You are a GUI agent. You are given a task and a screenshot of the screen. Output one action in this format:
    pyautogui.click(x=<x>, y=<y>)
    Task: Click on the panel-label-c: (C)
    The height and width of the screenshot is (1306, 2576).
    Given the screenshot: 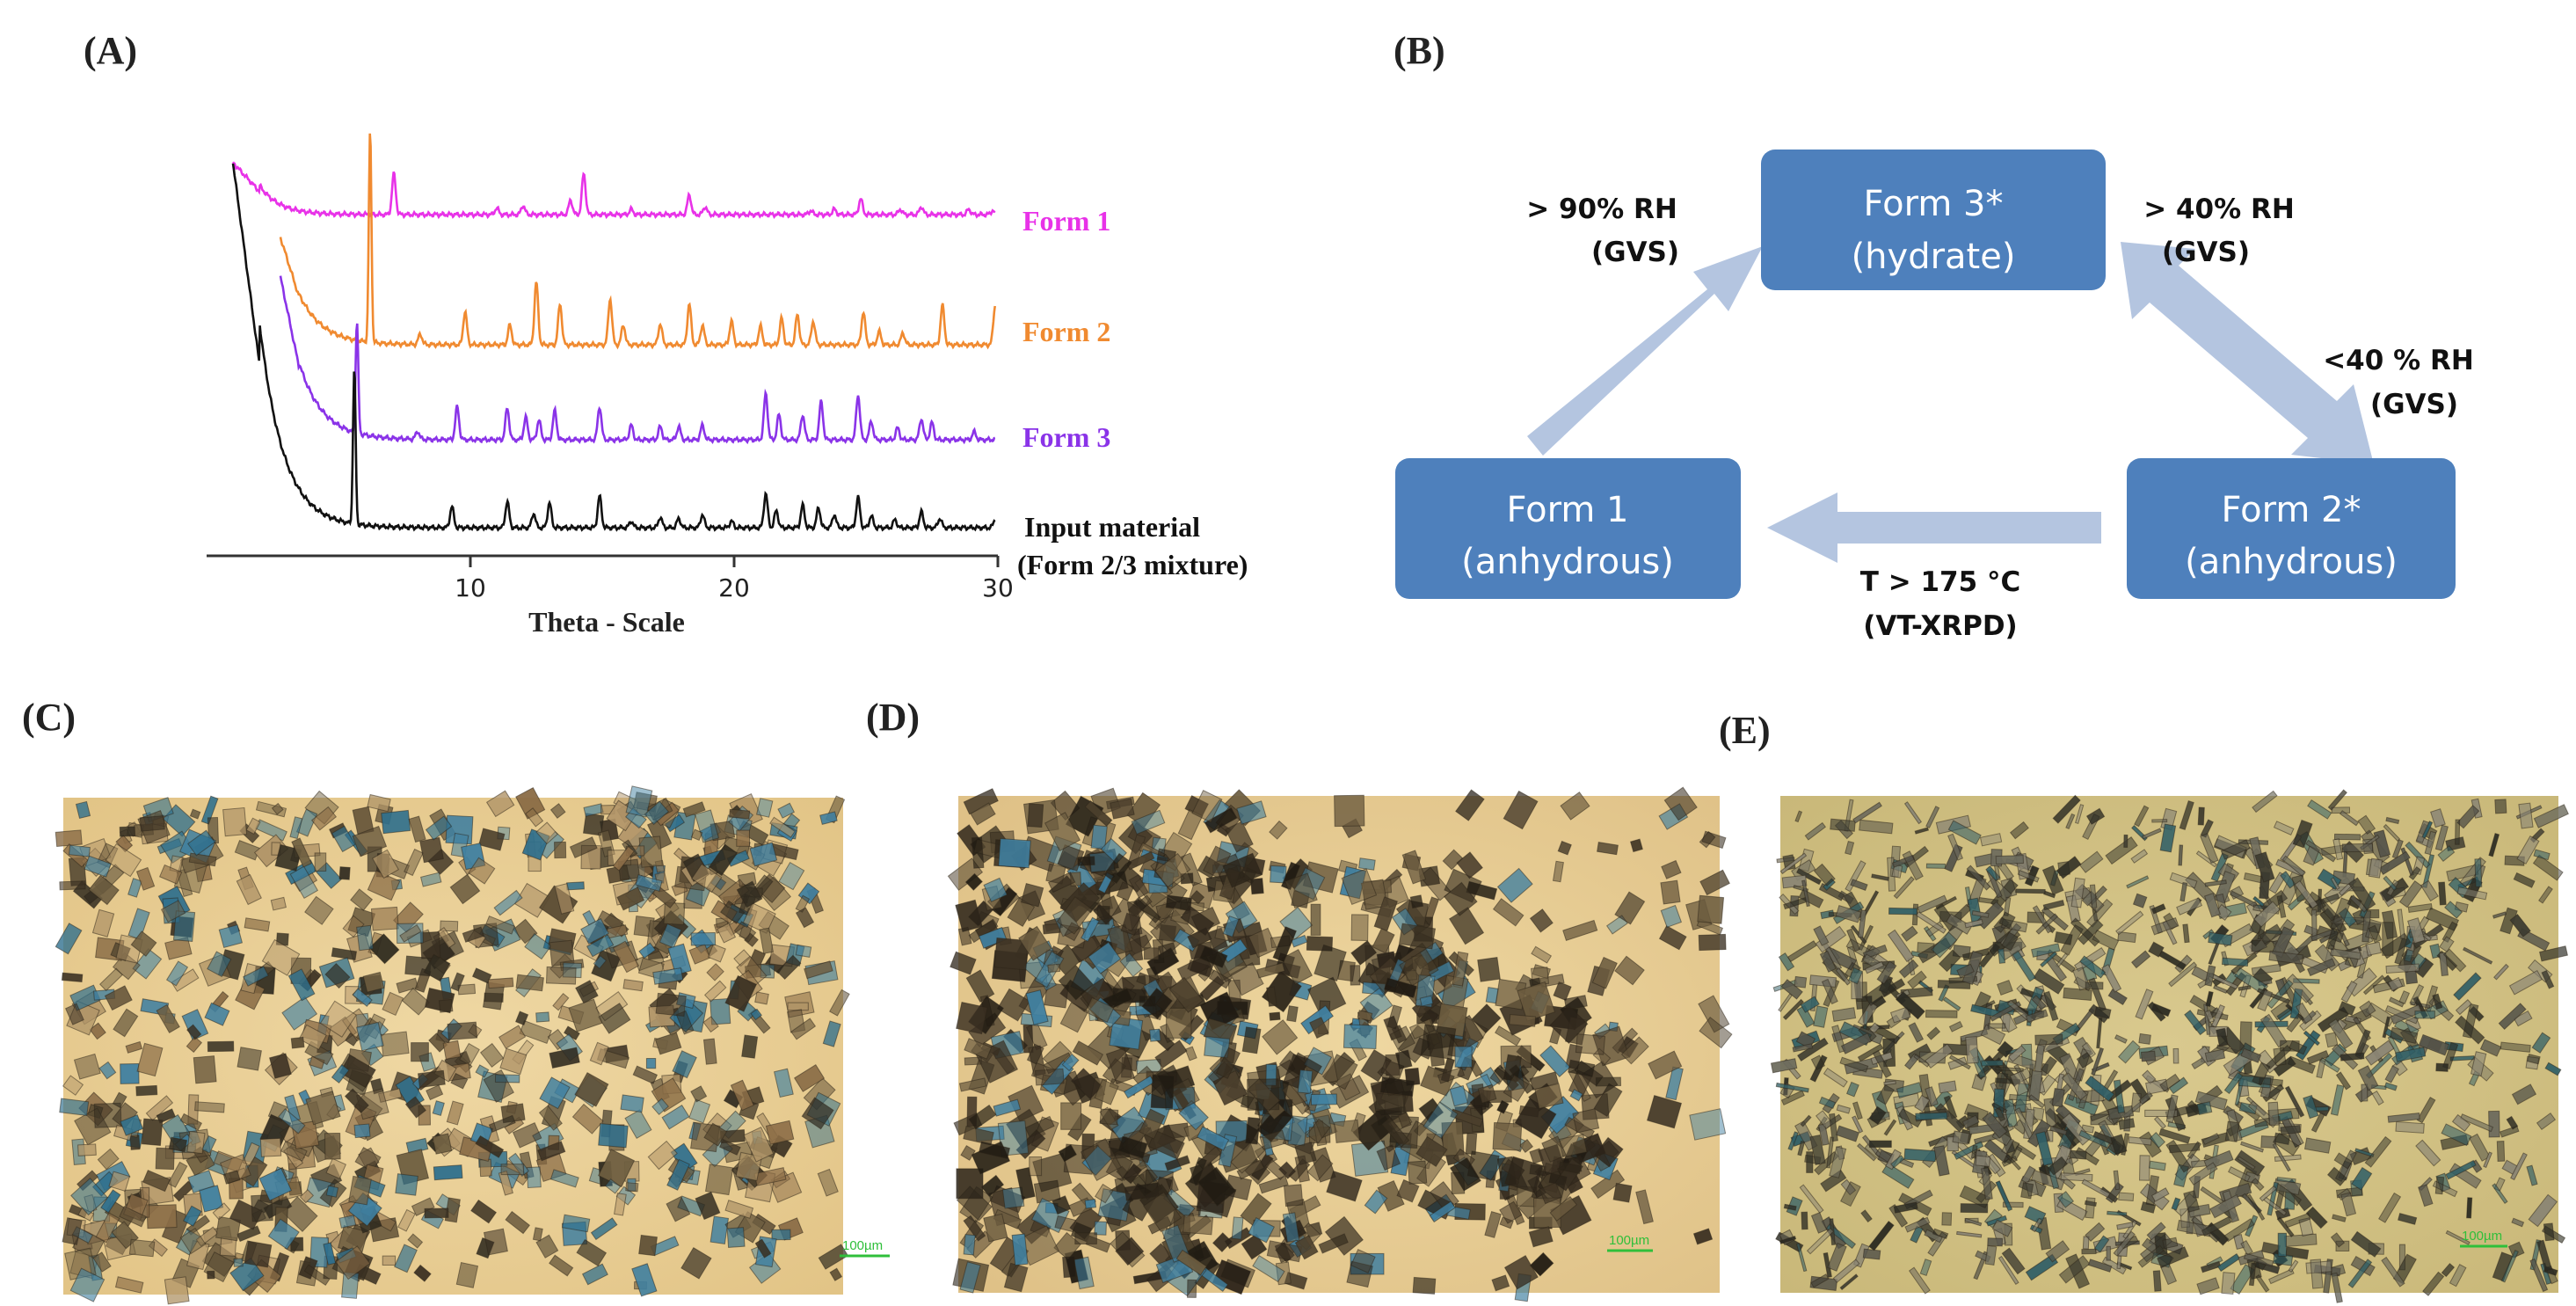 What is the action you would take?
    pyautogui.click(x=49, y=717)
    